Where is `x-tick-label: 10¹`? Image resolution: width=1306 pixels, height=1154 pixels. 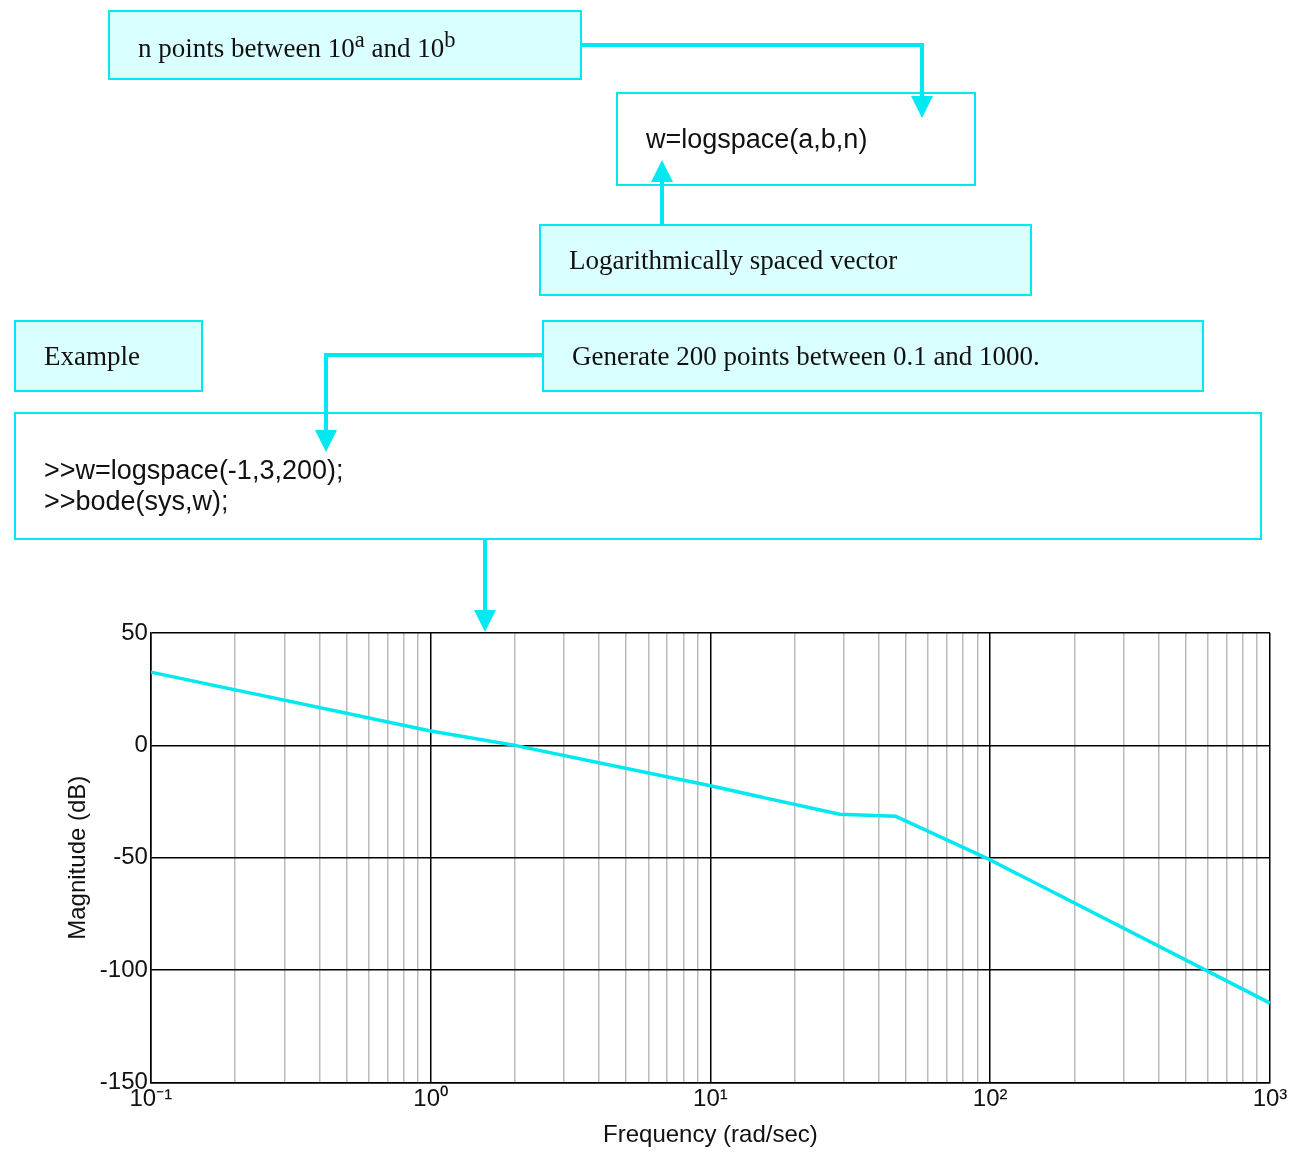 x-tick-label: 10¹ is located at coordinates (710, 1098).